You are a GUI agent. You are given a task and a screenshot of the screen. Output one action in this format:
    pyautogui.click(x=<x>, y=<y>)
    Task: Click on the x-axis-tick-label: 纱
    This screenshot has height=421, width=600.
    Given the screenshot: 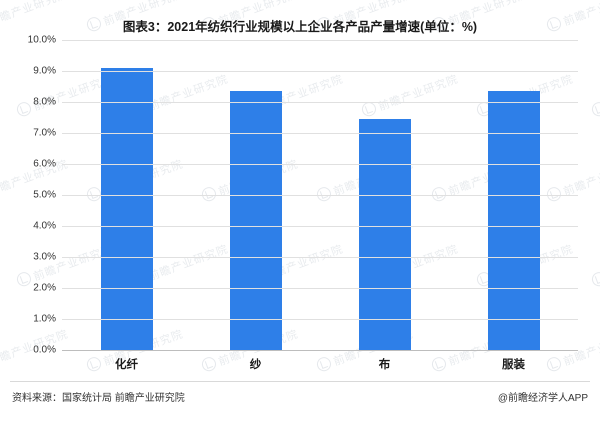 What is the action you would take?
    pyautogui.click(x=255, y=365)
    